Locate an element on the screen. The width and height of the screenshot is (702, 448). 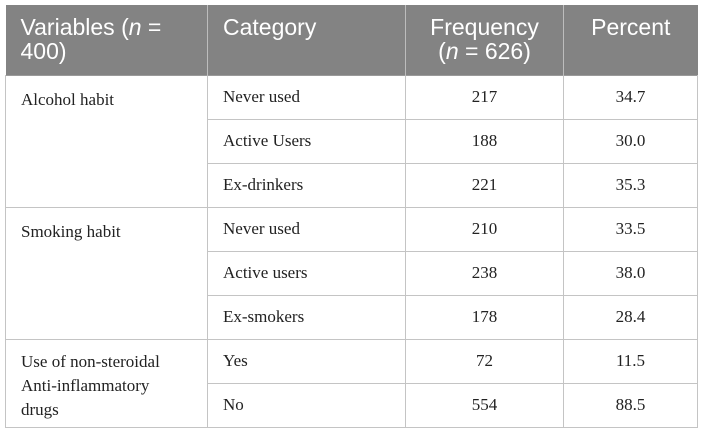
frequency-cell: 210 is located at coordinates (484, 229).